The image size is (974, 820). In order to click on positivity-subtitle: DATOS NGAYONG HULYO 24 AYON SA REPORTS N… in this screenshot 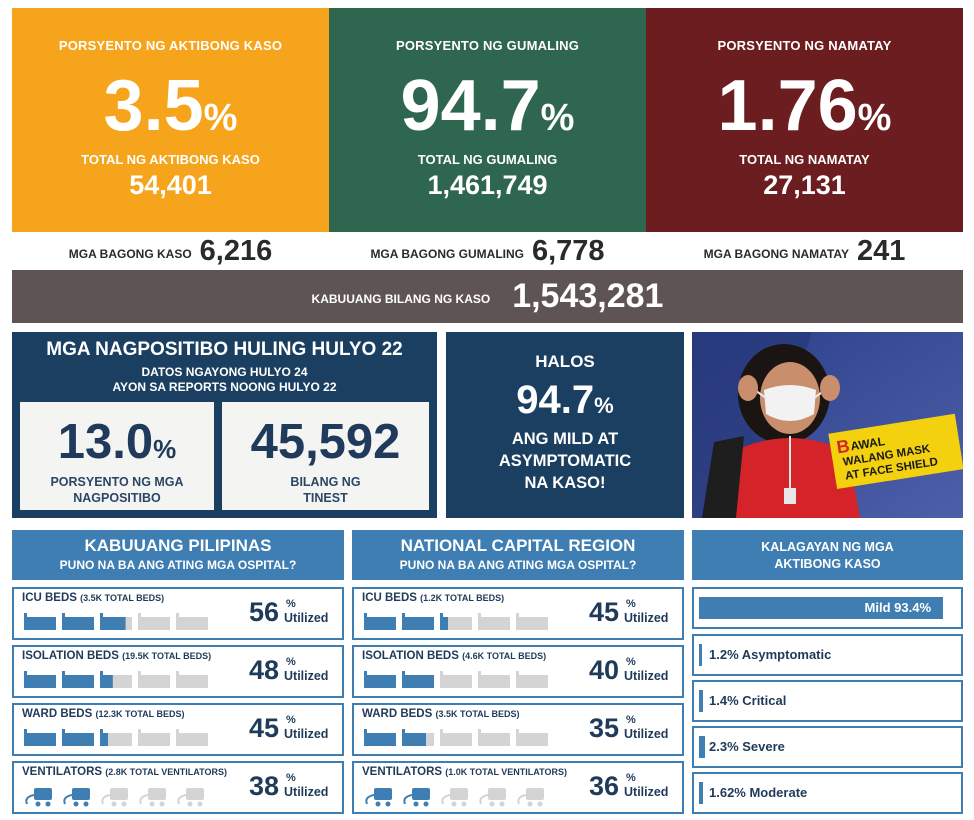, I will do `click(224, 379)`.